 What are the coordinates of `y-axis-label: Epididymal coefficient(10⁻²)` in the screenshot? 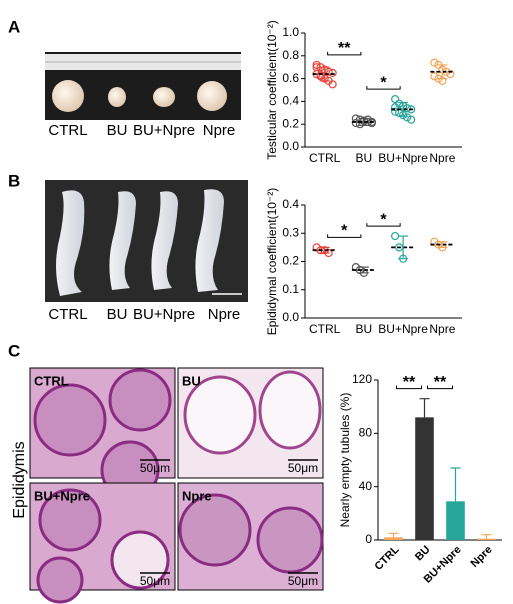 It's located at (272, 262).